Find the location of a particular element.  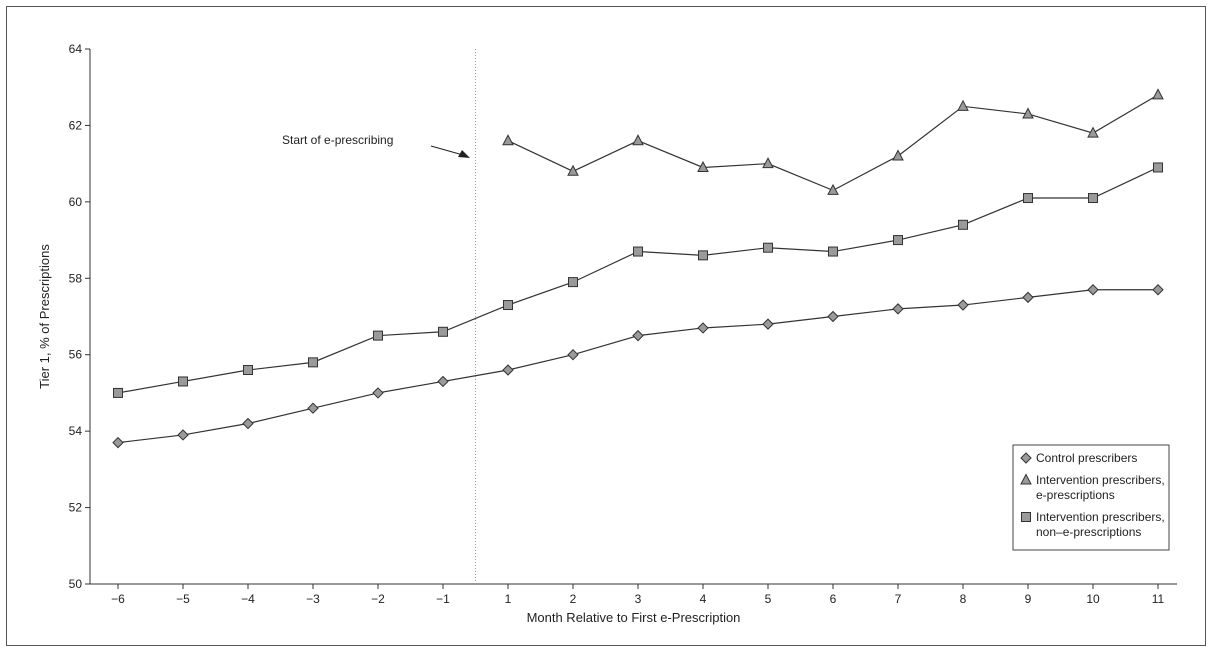

y-tick-label: 60 is located at coordinates (76, 202).